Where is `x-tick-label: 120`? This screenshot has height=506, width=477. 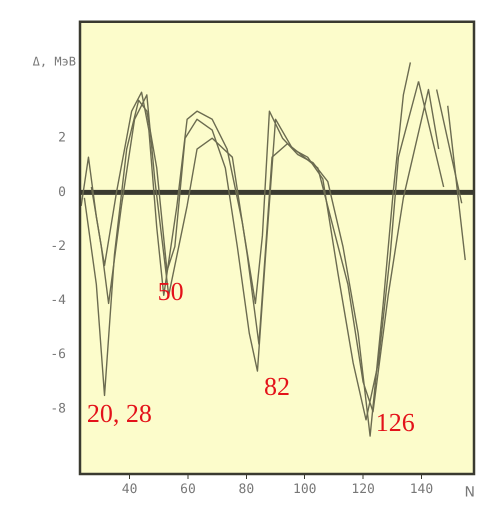
x-tick-label: 120 is located at coordinates (363, 490).